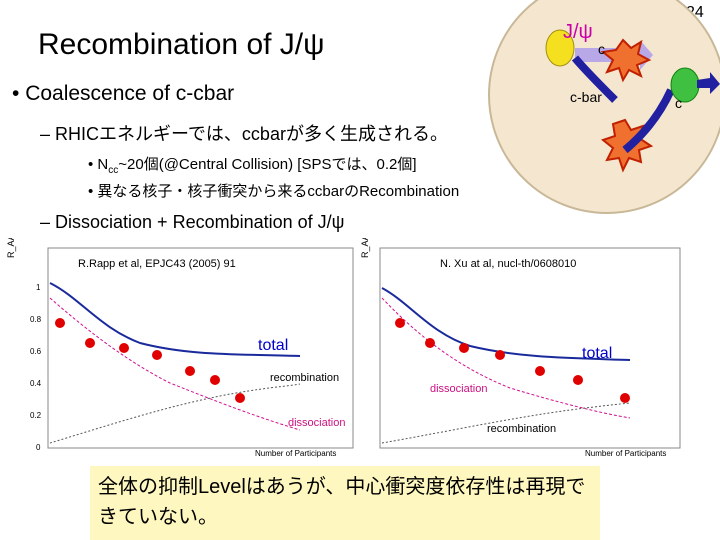 Image resolution: width=720 pixels, height=540 pixels. I want to click on c-quark-star, so click(626, 60).